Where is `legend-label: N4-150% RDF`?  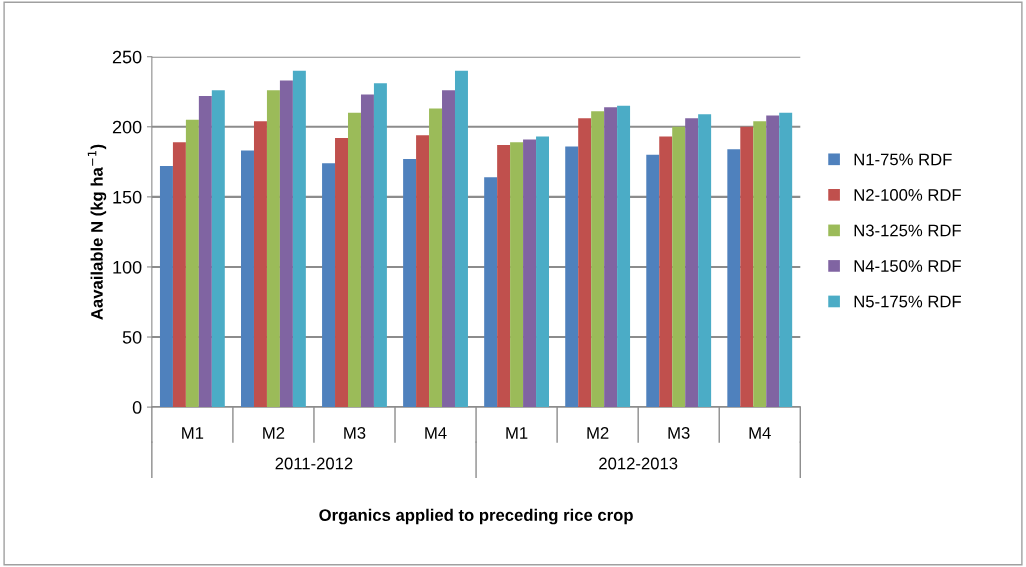 legend-label: N4-150% RDF is located at coordinates (907, 266).